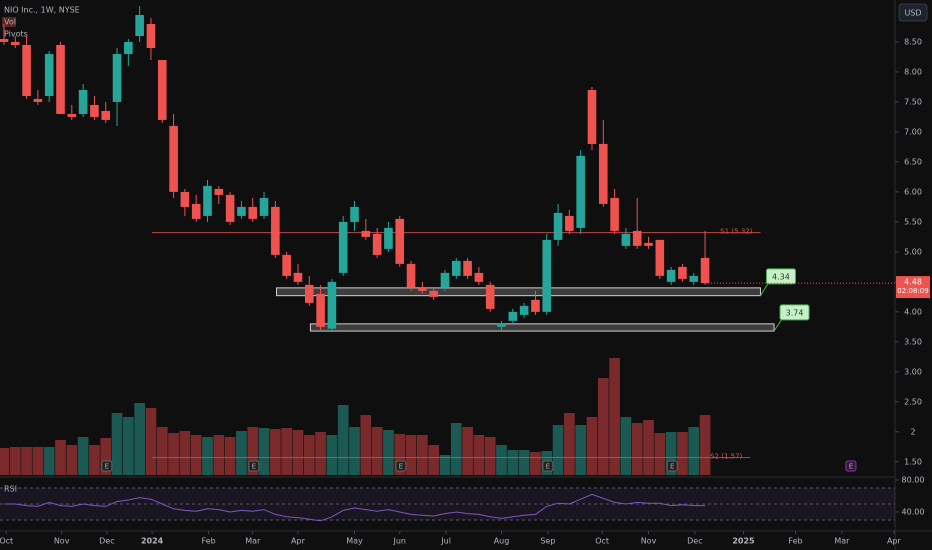 The width and height of the screenshot is (932, 550). Describe the element at coordinates (355, 507) in the screenshot. I see `rsi-line` at that location.